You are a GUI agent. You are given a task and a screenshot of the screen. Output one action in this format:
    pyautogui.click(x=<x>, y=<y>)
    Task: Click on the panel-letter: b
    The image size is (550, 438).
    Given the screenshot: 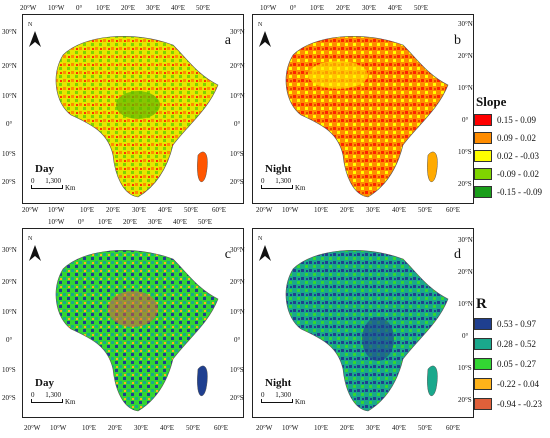 What is the action you would take?
    pyautogui.click(x=457, y=40)
    